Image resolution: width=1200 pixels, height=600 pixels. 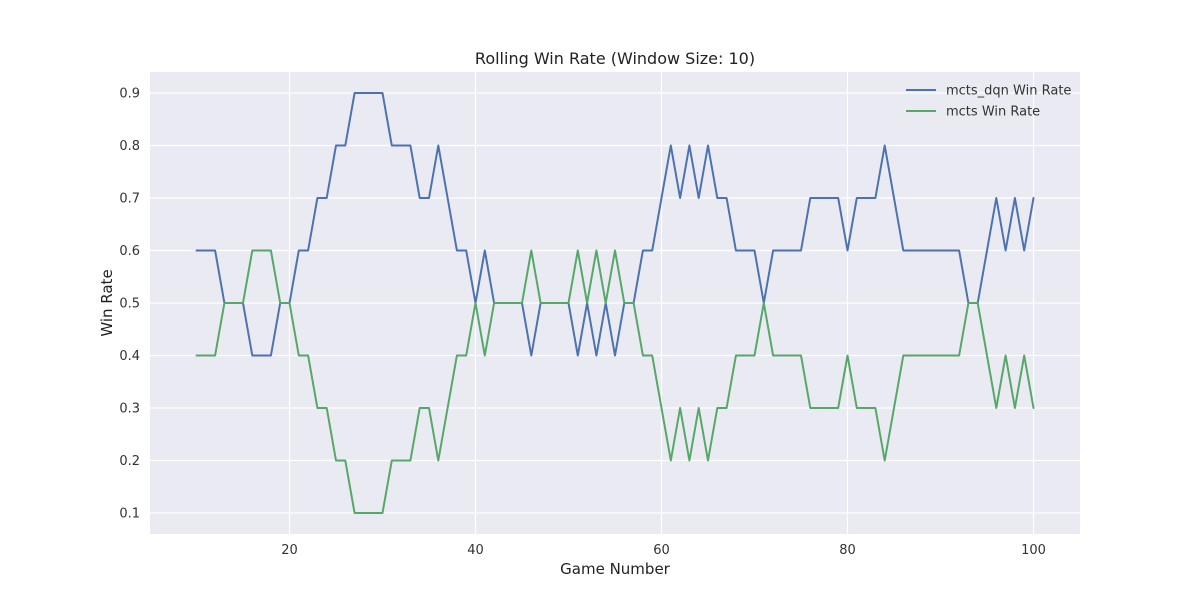 What do you see at coordinates (615, 569) in the screenshot?
I see `x-axis-label: Game Number` at bounding box center [615, 569].